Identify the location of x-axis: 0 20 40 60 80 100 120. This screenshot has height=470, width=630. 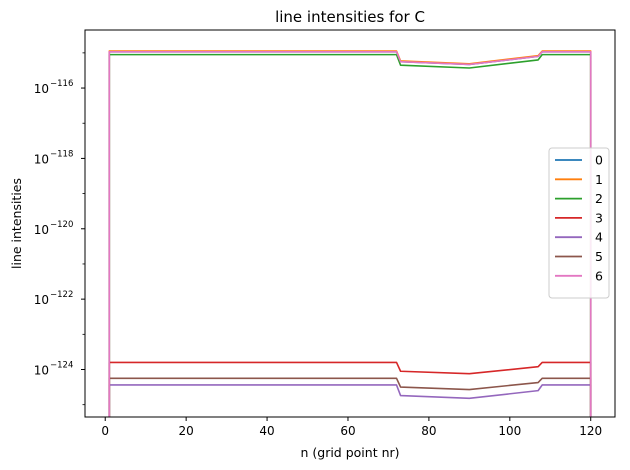
(351, 427).